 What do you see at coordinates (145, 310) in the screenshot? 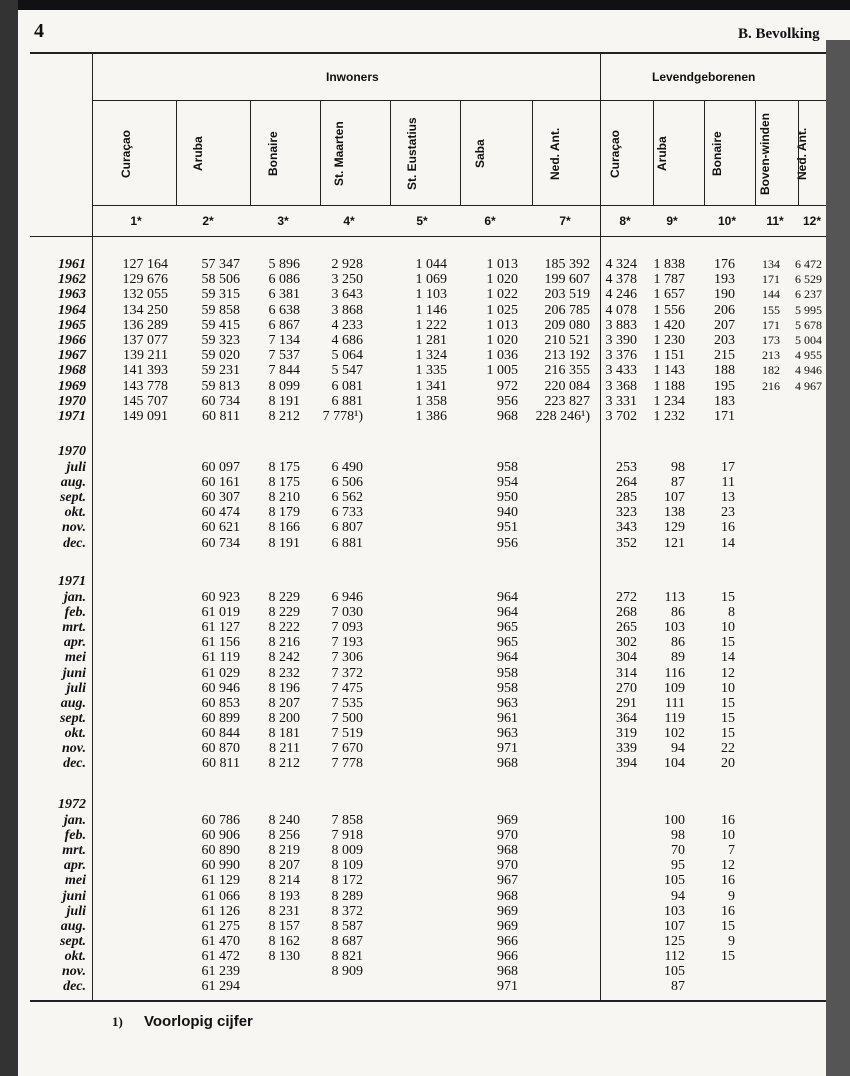
I see `cell: 134 250` at bounding box center [145, 310].